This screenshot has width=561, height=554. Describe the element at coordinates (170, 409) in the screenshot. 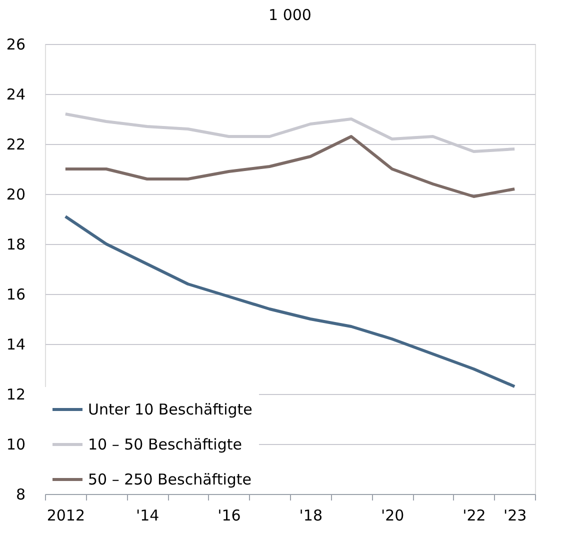

I see `legend-label: Unter 10 Beschäftigte` at that location.